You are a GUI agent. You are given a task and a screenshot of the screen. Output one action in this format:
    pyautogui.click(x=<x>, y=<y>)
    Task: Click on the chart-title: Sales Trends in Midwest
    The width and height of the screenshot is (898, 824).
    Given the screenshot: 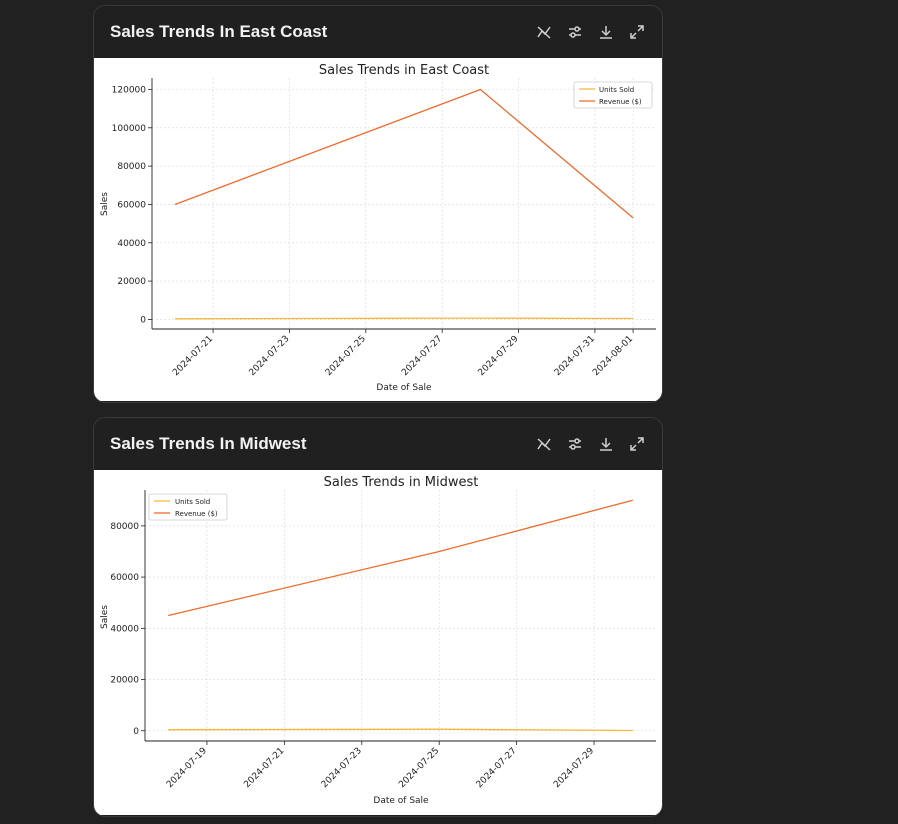 What is the action you would take?
    pyautogui.click(x=401, y=482)
    